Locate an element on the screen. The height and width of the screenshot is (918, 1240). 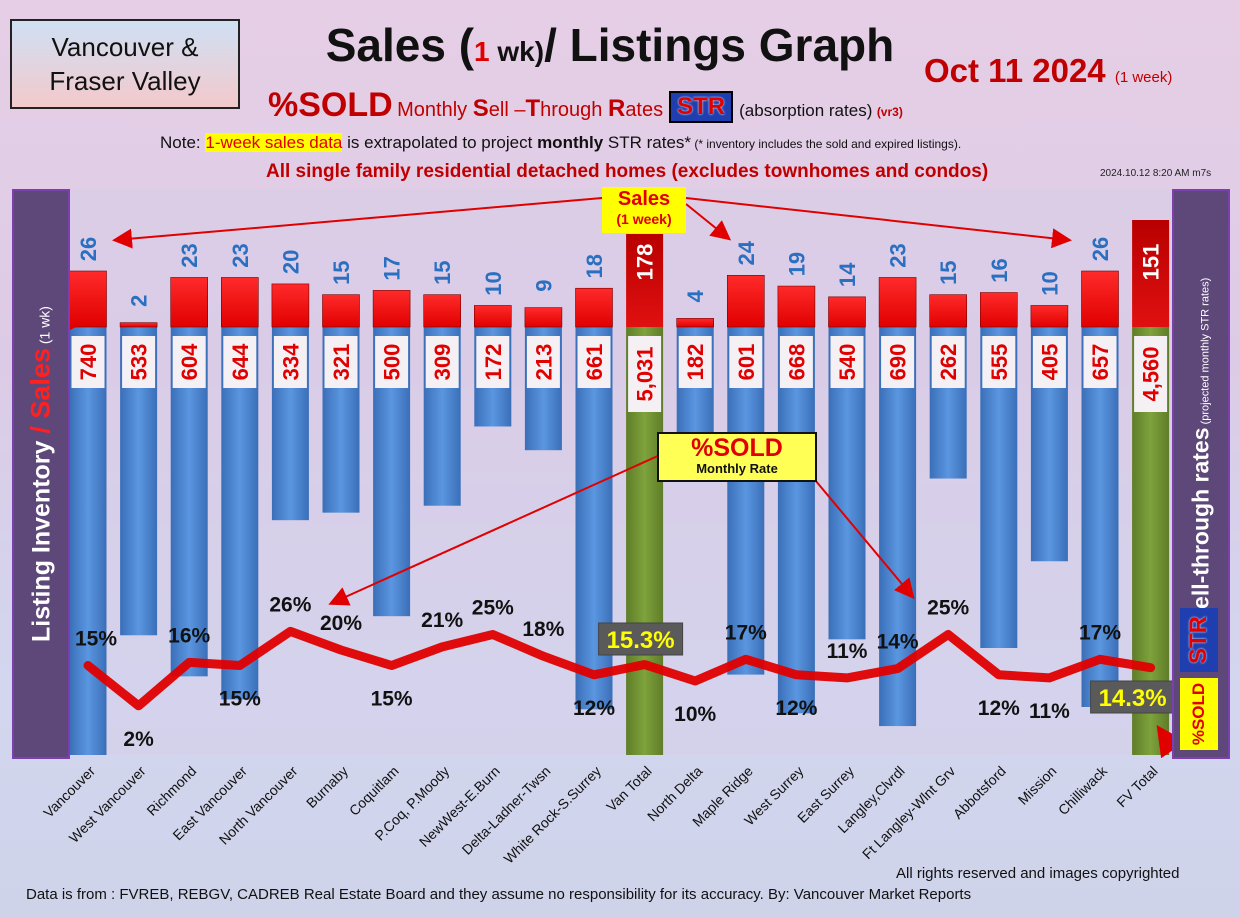
rate-line is located at coordinates (619, 668).